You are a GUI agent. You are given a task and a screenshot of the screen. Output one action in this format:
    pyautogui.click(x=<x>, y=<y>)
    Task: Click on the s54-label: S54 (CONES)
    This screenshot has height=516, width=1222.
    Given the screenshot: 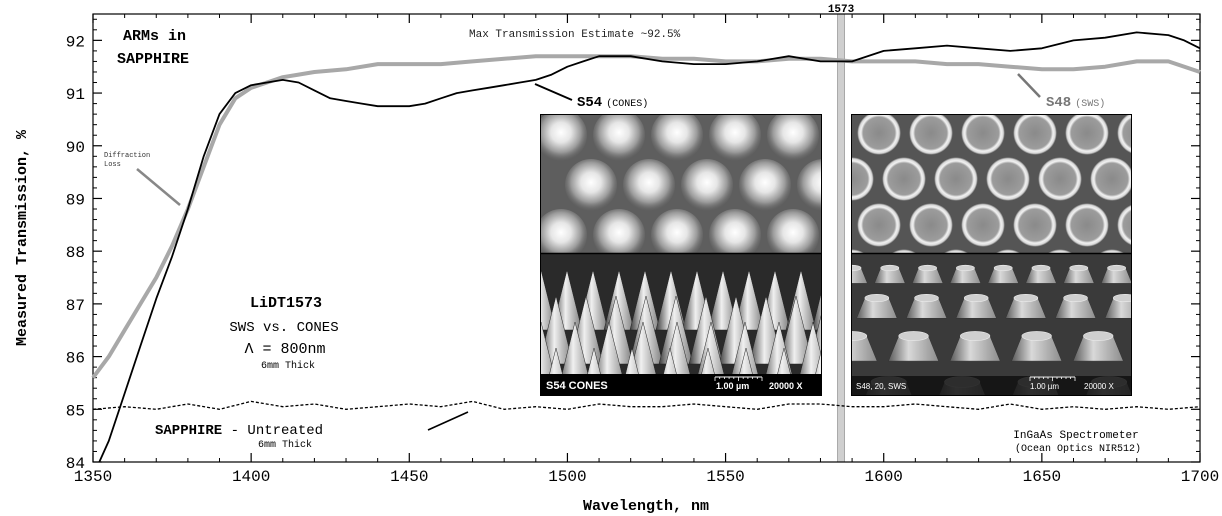 What is the action you would take?
    pyautogui.click(x=612, y=103)
    